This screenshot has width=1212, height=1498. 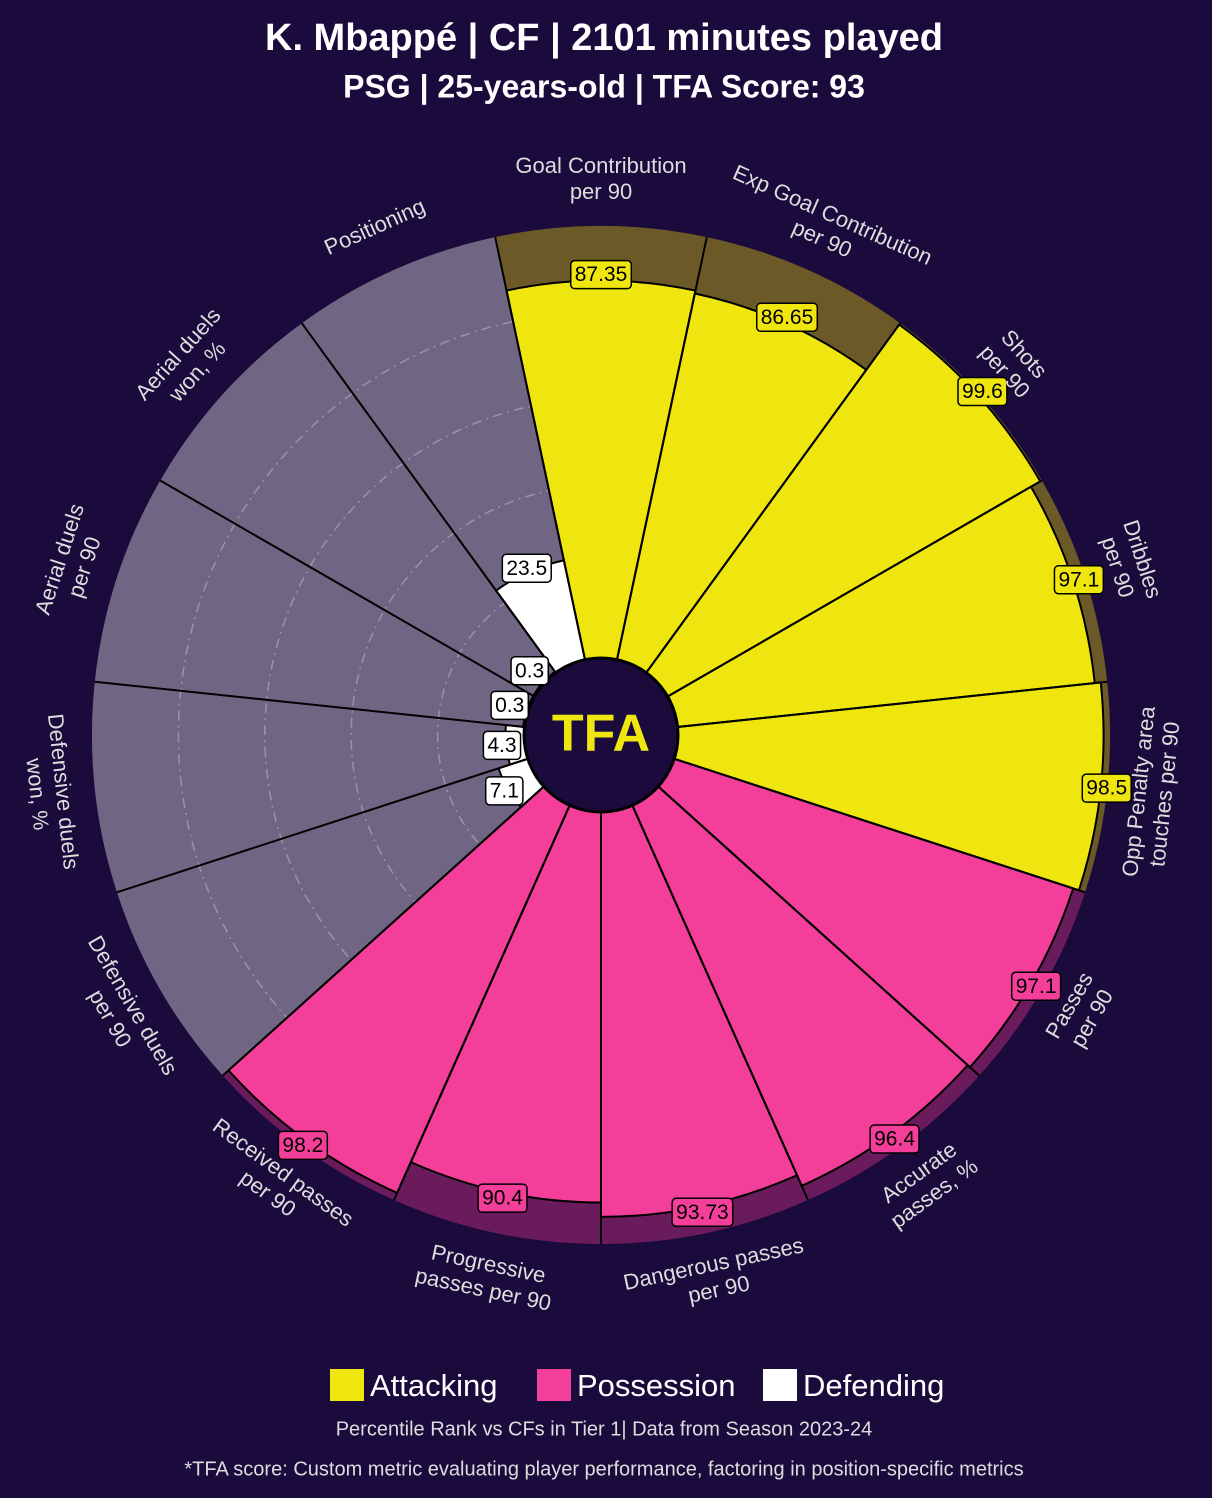 I want to click on value-label-text: 87.35, so click(x=601, y=274).